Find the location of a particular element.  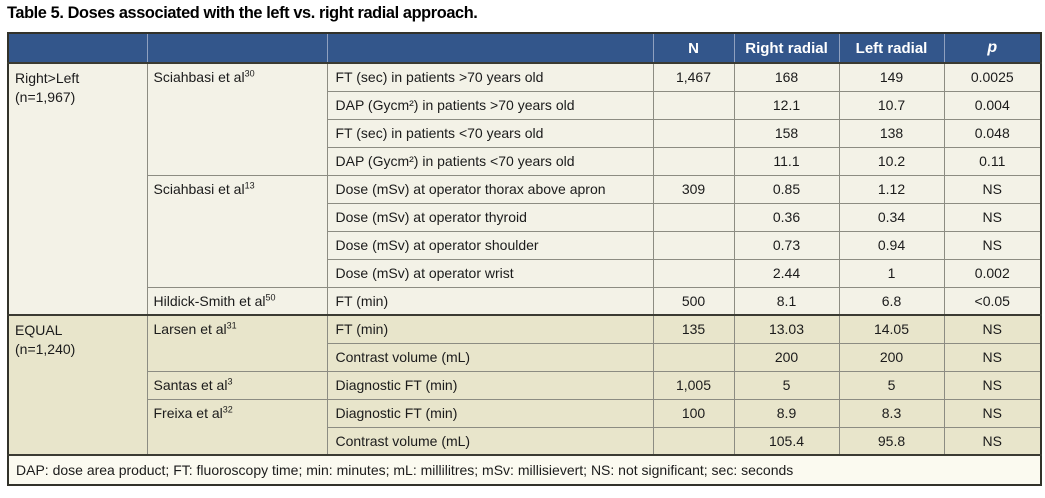

header-cell-left-radial: Left radial is located at coordinates (891, 48).